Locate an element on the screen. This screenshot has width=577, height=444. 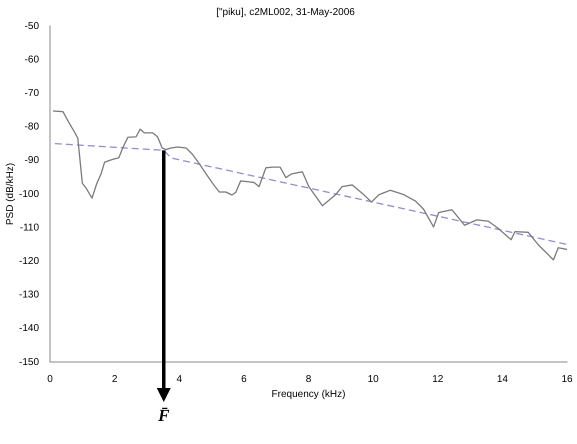
x-tick-label: 0 is located at coordinates (50, 379).